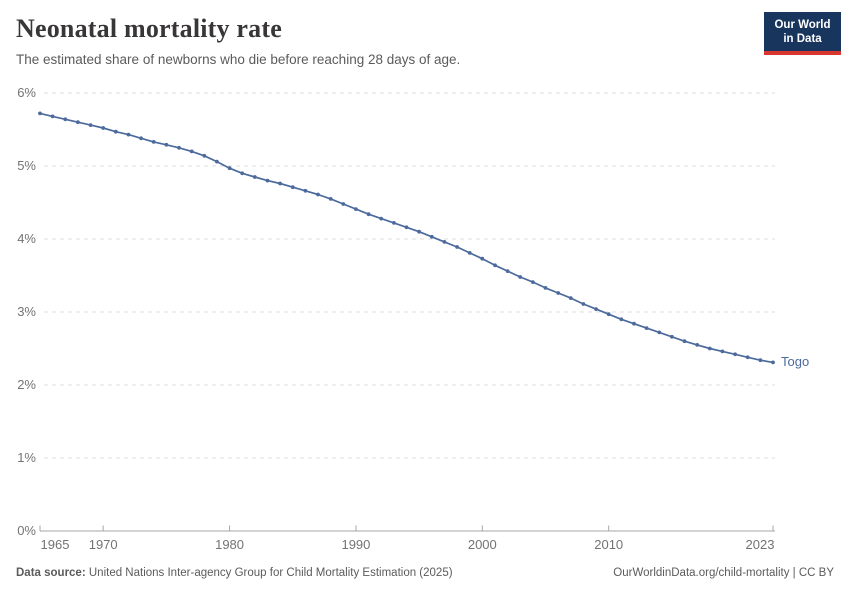 This screenshot has width=850, height=600. I want to click on data-point-2010, so click(608, 314).